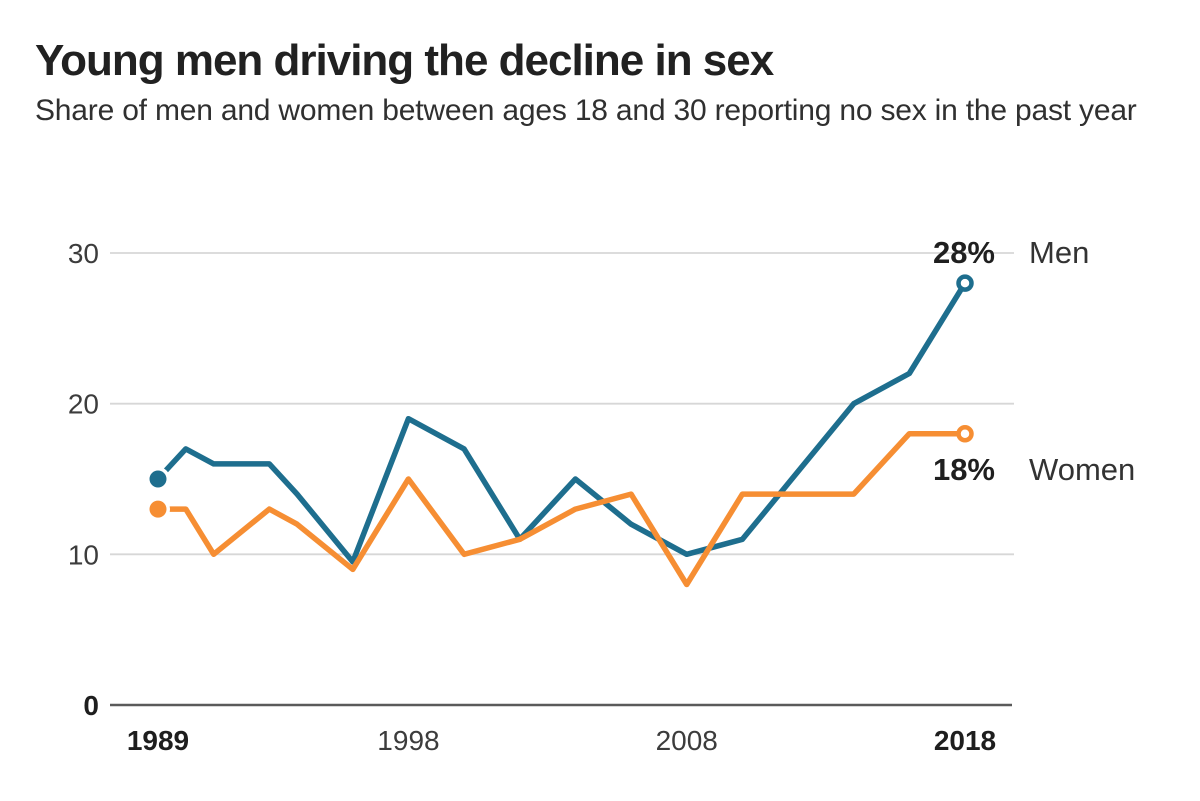 This screenshot has width=1200, height=801. What do you see at coordinates (158, 740) in the screenshot?
I see `x-tick-label-1989: 1989` at bounding box center [158, 740].